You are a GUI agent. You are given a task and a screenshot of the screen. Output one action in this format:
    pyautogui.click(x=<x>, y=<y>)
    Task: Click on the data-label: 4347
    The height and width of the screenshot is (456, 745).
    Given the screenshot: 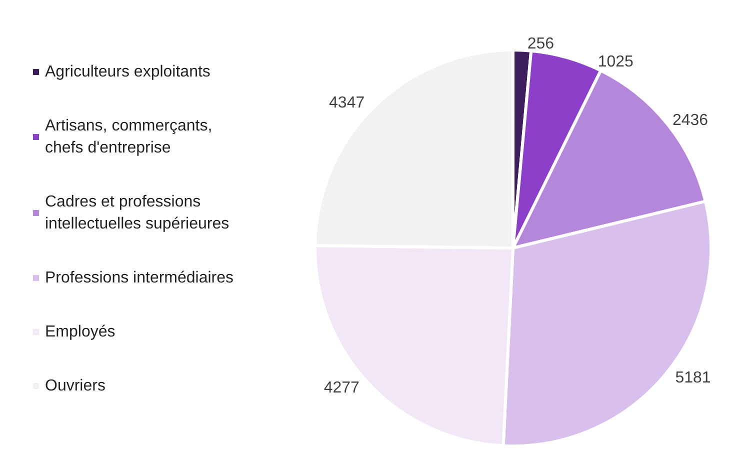 What is the action you would take?
    pyautogui.click(x=347, y=103)
    